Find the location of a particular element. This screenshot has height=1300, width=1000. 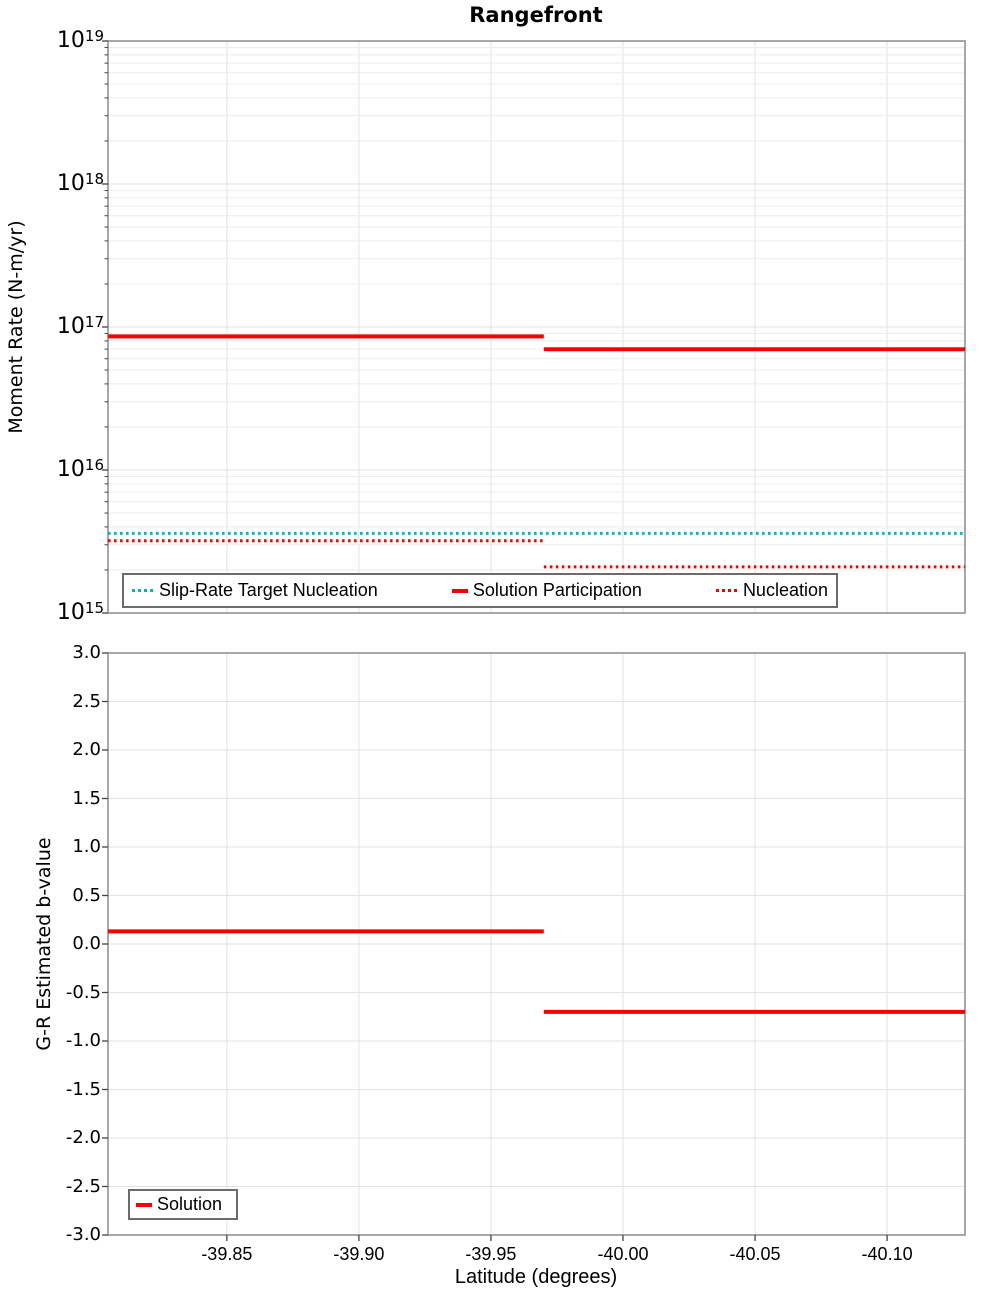

y-tick-label: 2.5 is located at coordinates (86, 701).